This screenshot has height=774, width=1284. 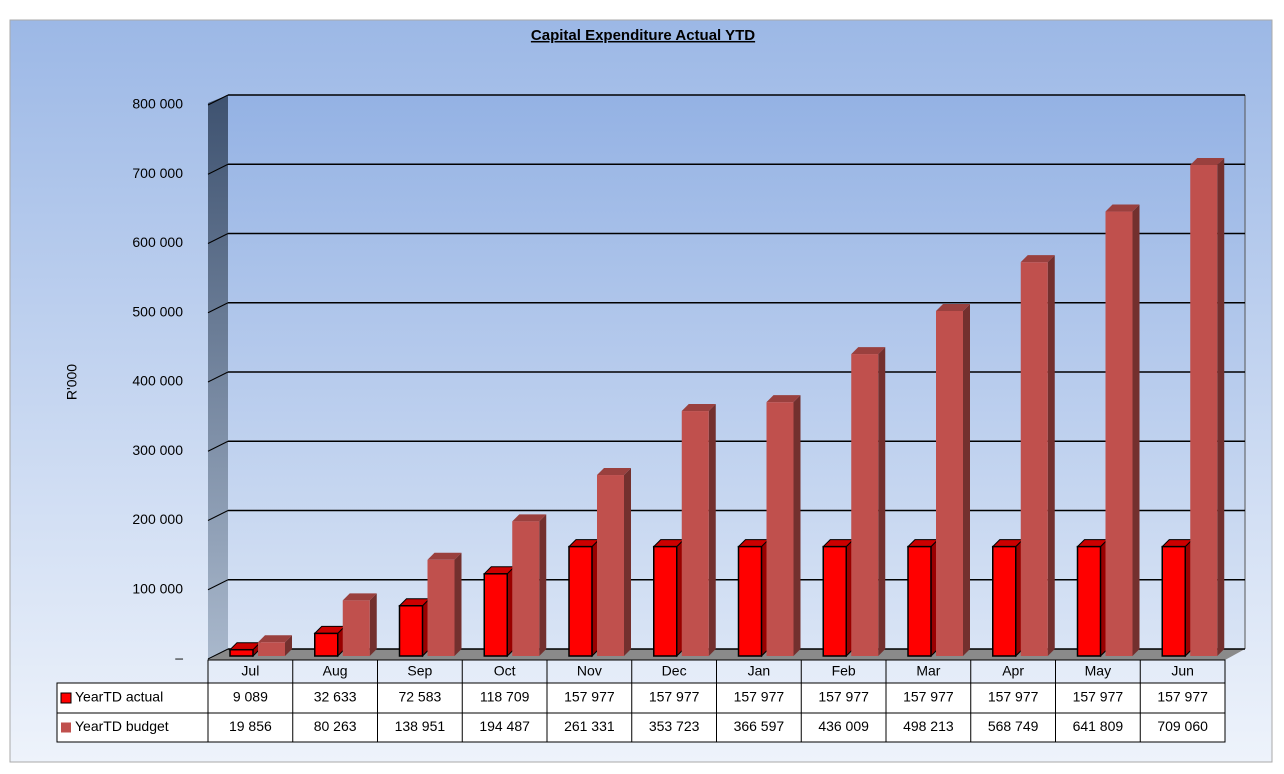 What do you see at coordinates (419, 697) in the screenshot?
I see `data-label: 72 583` at bounding box center [419, 697].